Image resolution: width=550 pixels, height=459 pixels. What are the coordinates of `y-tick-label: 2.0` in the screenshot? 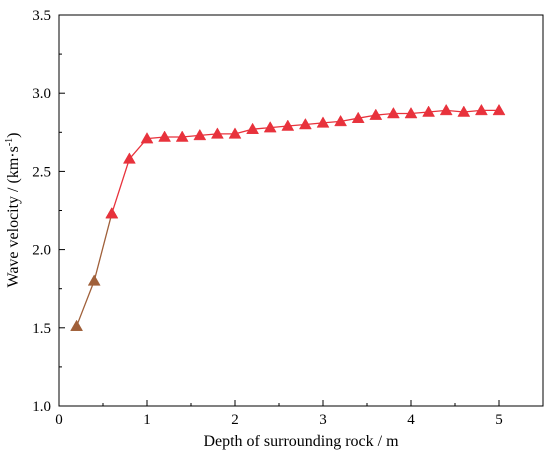 It's located at (41, 251).